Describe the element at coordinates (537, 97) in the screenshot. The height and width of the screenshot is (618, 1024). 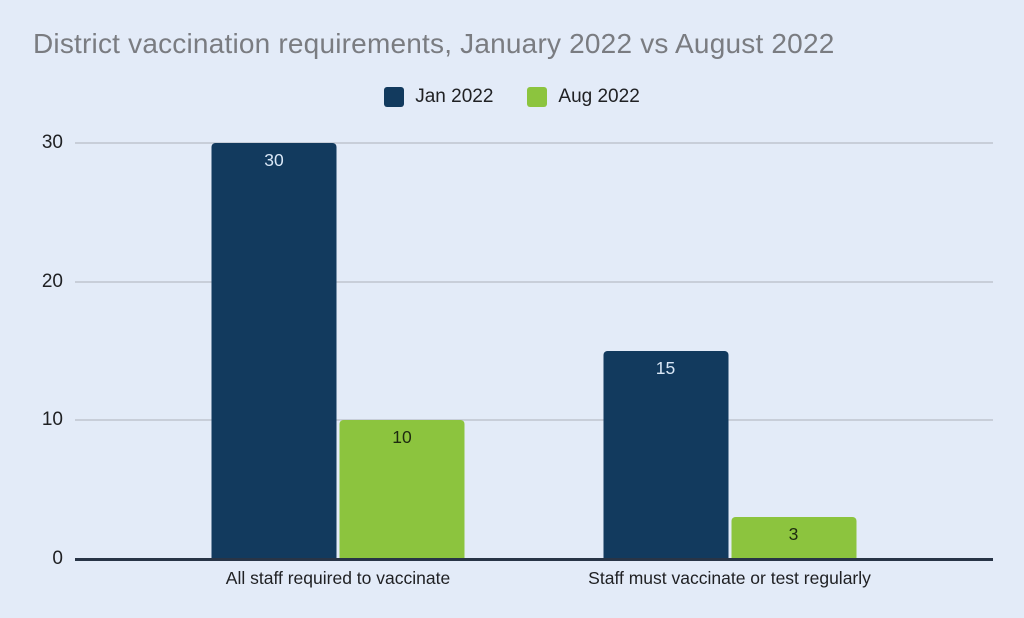
I see `legend-swatch-aug-2022` at that location.